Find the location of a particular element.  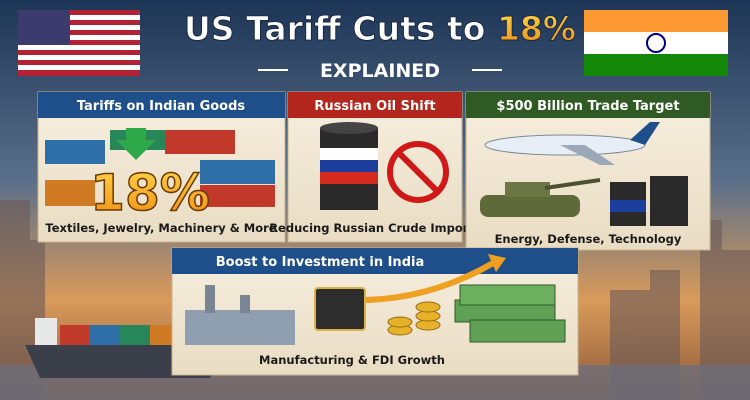

panel-caption: Textiles, Jewelry, Machinery & More is located at coordinates (160, 228).